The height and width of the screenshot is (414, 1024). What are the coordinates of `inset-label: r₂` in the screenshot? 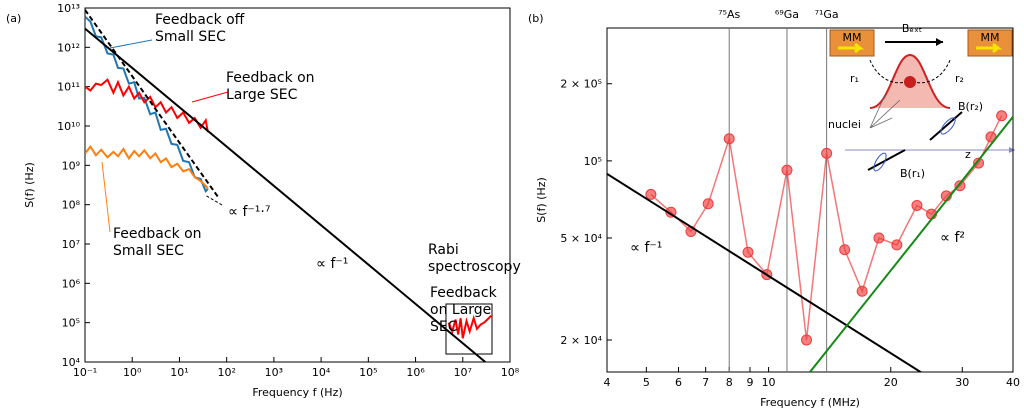 It's located at (959, 78).